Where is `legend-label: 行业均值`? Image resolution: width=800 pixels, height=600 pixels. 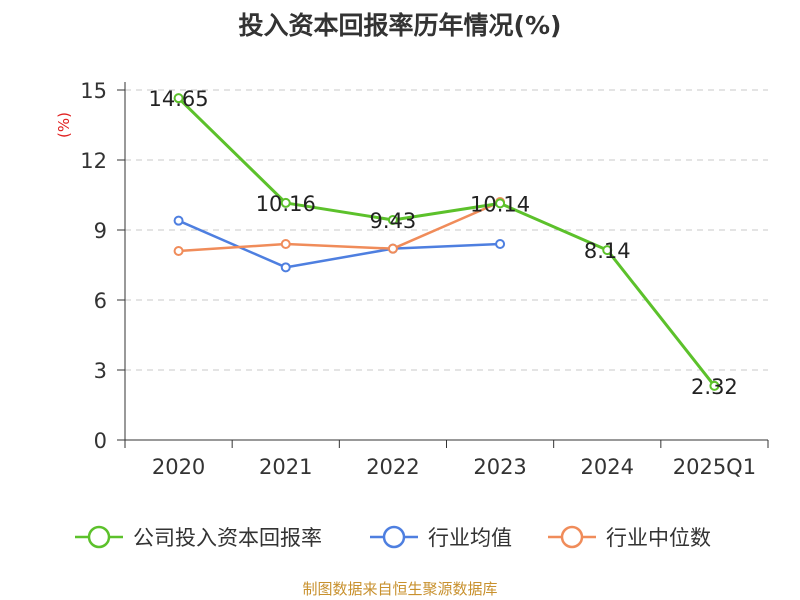 legend-label: 行业均值 is located at coordinates (470, 538).